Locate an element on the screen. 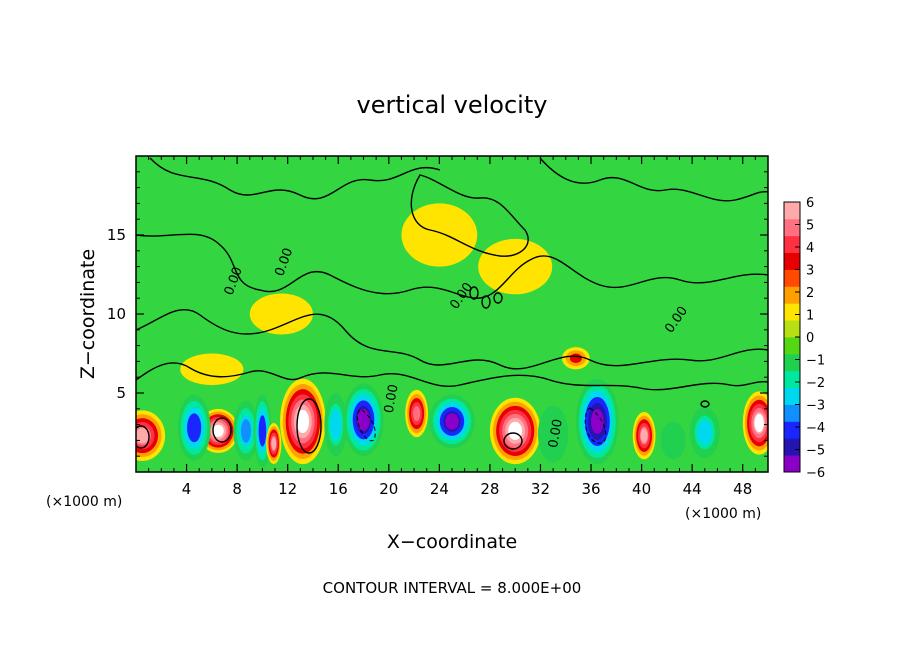 The width and height of the screenshot is (904, 654). x-tick-label: 8 is located at coordinates (237, 489).